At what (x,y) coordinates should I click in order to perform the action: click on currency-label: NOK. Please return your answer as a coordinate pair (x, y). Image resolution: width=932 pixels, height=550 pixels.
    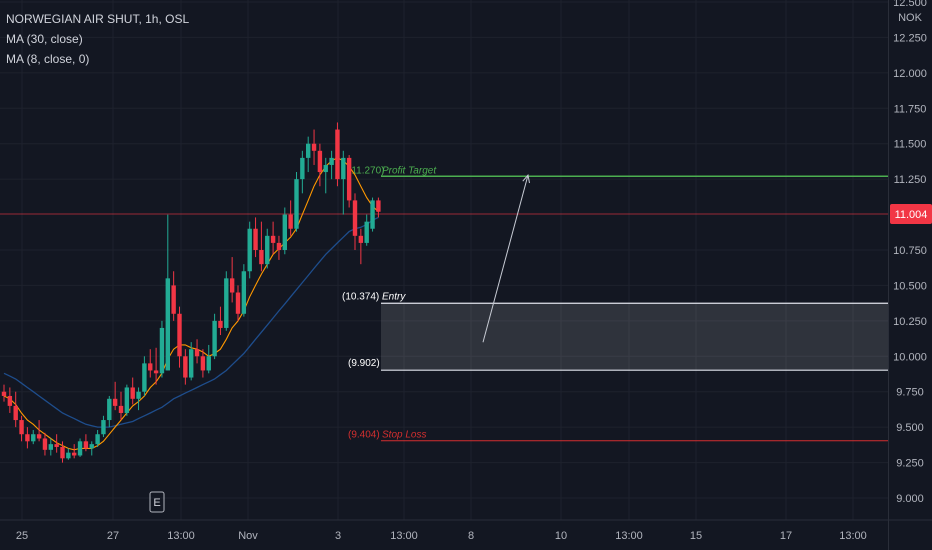
    Looking at the image, I should click on (910, 18).